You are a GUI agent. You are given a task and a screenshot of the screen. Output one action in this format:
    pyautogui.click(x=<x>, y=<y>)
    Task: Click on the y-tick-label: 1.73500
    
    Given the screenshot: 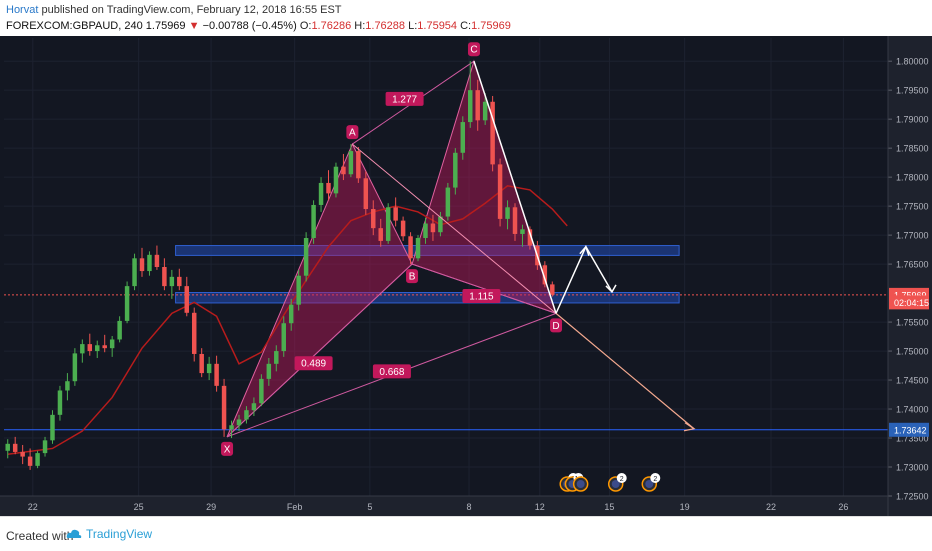 What is the action you would take?
    pyautogui.click(x=912, y=439)
    